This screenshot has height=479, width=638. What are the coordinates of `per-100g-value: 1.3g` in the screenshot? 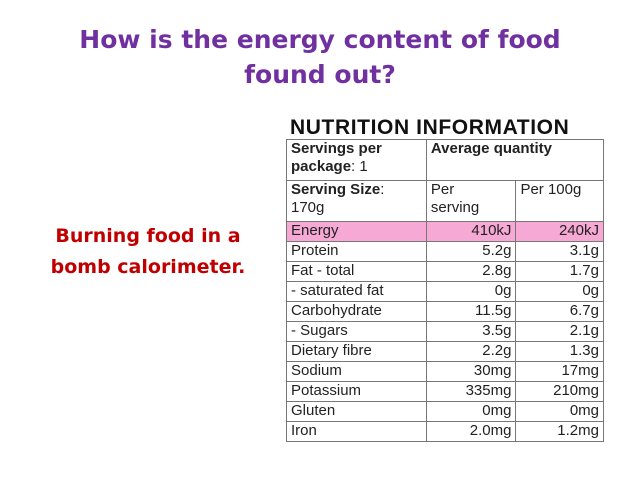 It's located at (559, 351).